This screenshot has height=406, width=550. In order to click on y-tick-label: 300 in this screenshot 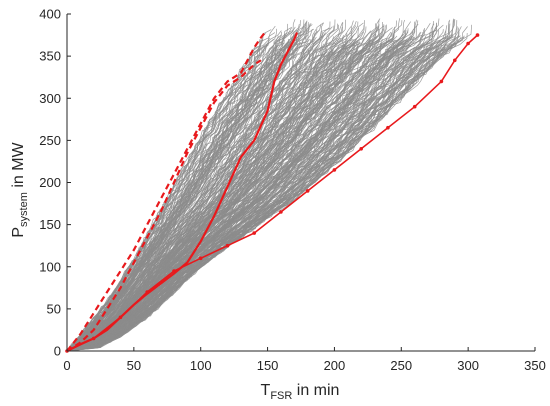, I will do `click(50, 98)`.